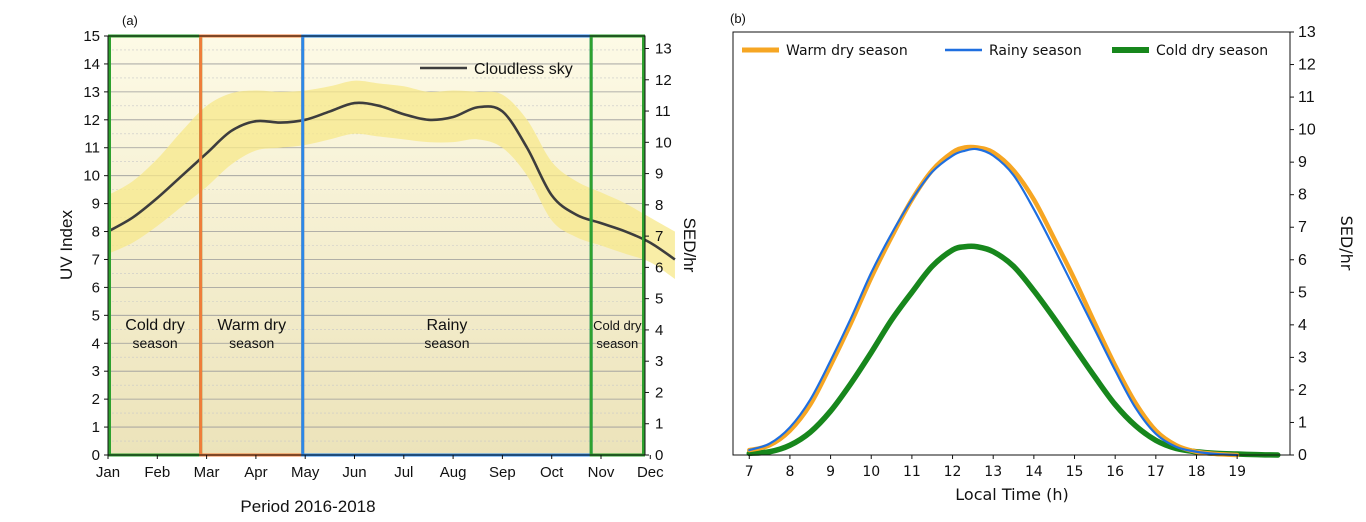 This screenshot has width=1366, height=522. I want to click on panel-a-x-tick-label: May, so click(305, 472).